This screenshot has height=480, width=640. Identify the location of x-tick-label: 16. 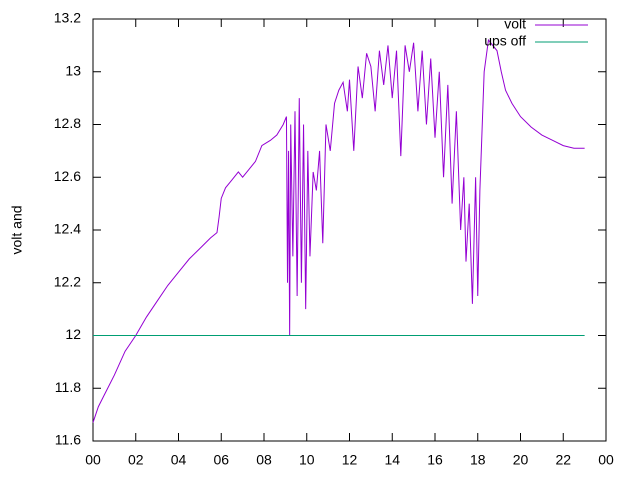
(435, 460).